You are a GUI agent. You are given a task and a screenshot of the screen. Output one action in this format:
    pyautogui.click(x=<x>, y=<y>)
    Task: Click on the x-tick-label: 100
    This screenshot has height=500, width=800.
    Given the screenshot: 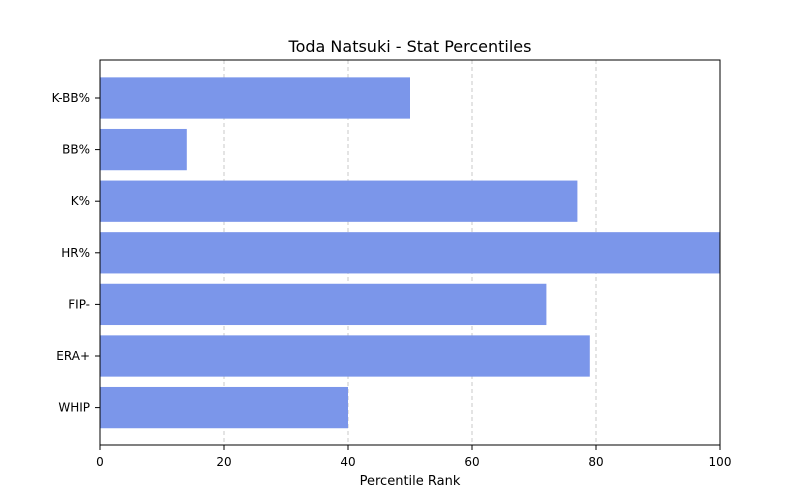 What is the action you would take?
    pyautogui.click(x=720, y=462)
    